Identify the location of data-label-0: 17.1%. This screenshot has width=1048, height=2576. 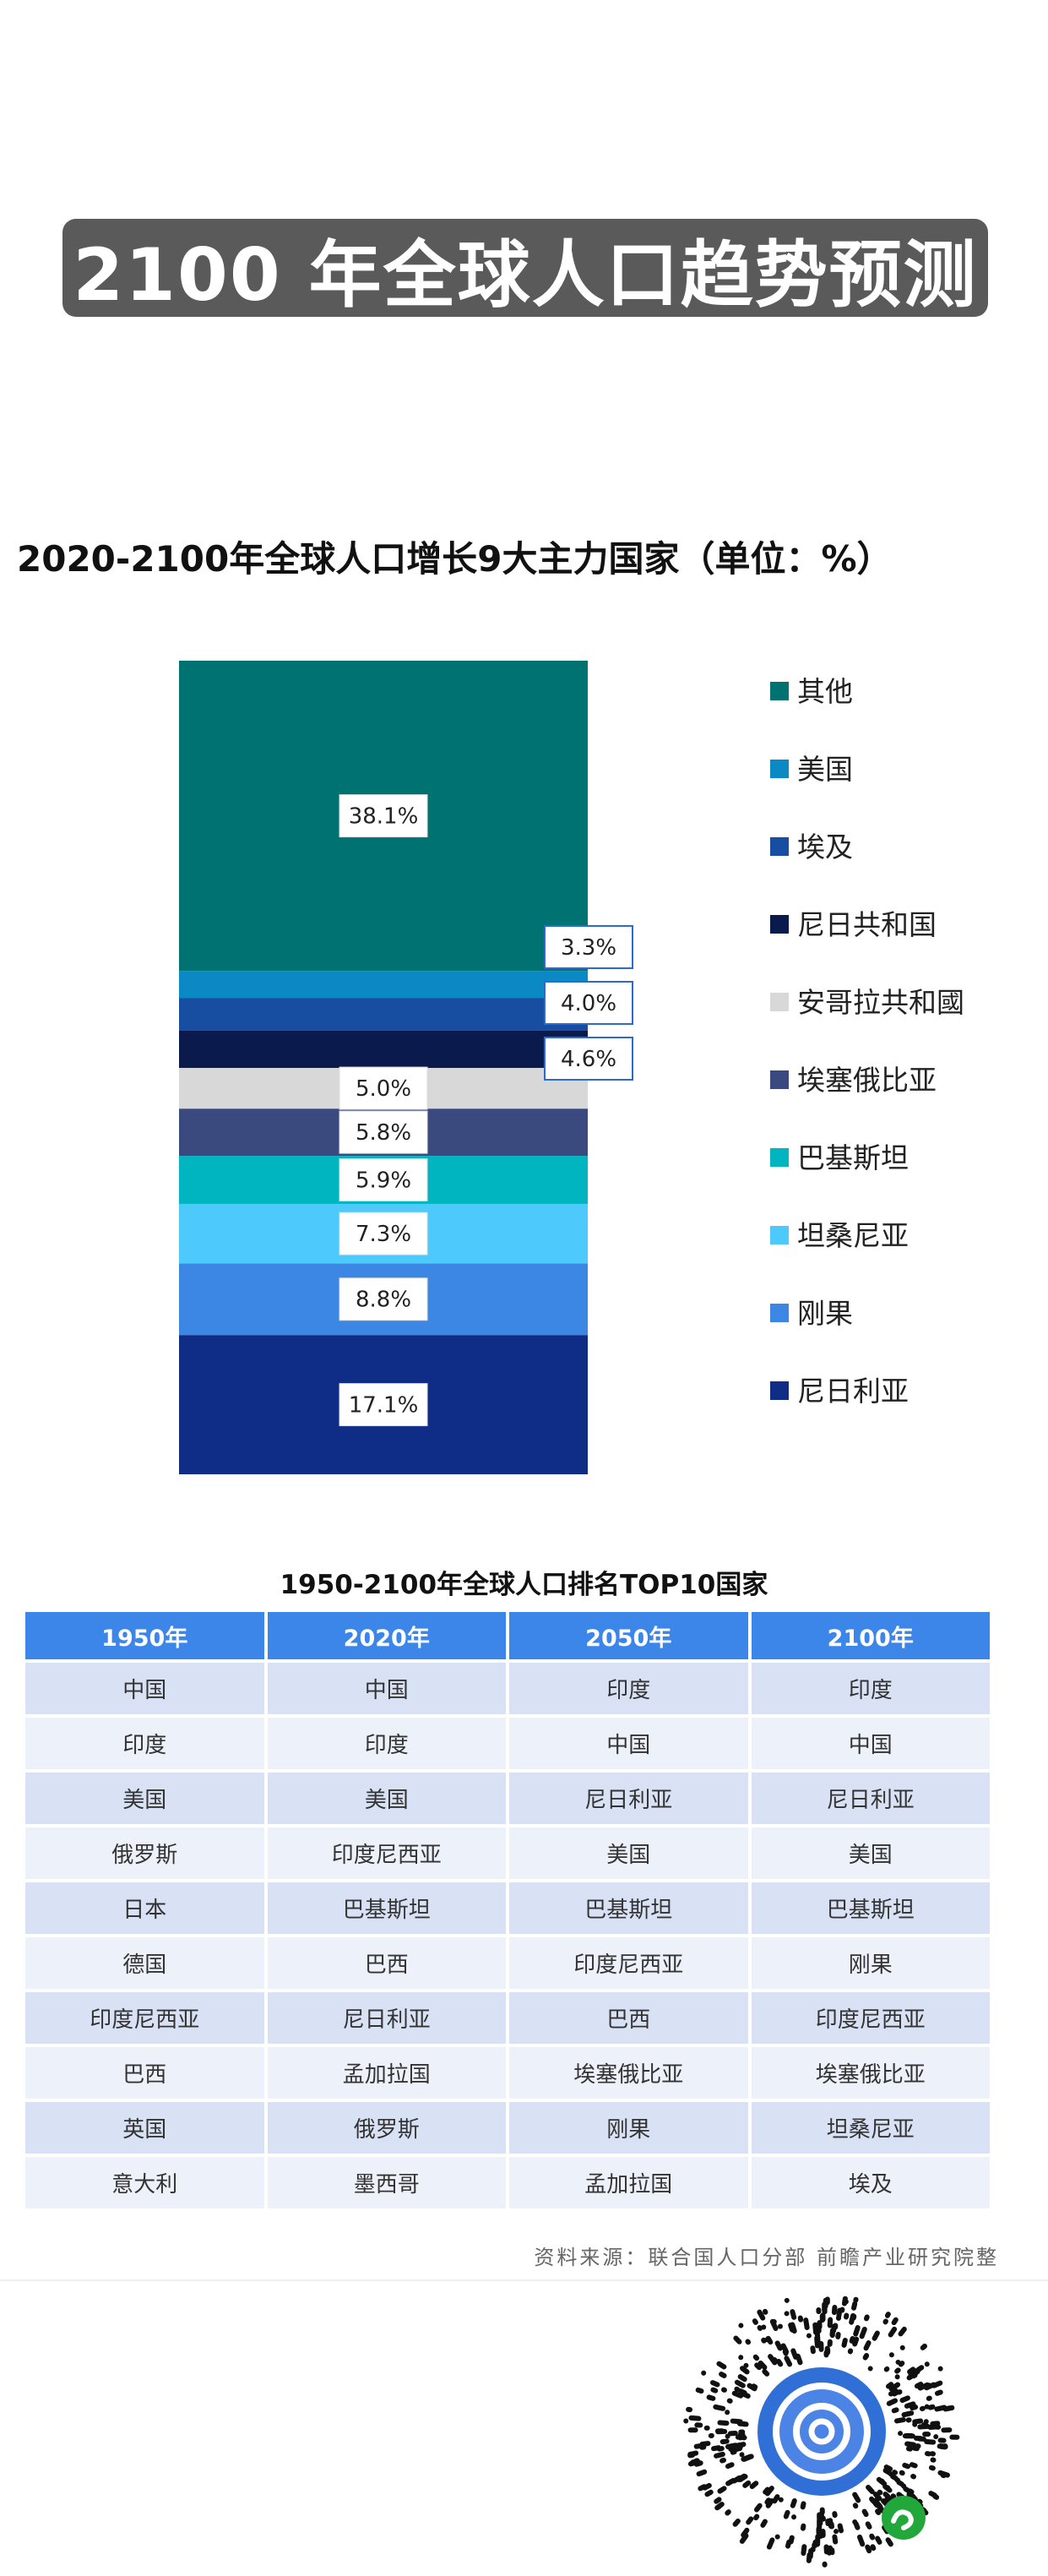
(384, 1405).